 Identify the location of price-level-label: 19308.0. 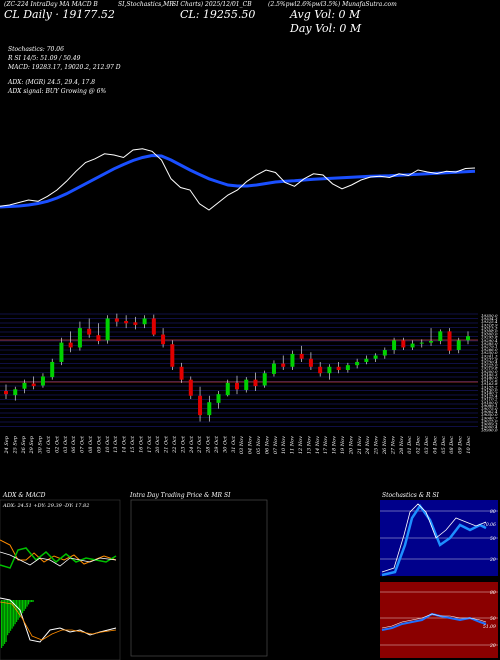
(489, 331).